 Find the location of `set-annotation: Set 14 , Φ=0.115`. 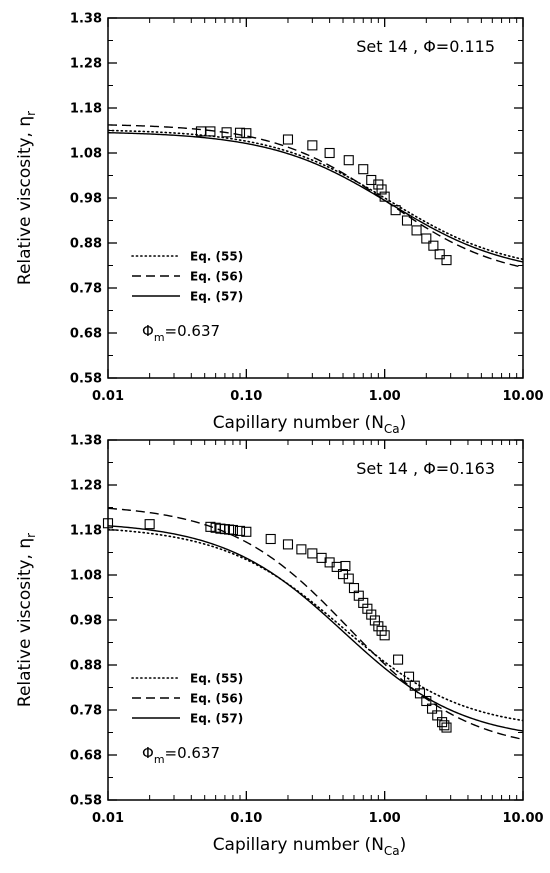

set-annotation: Set 14 , Φ=0.115 is located at coordinates (425, 46).